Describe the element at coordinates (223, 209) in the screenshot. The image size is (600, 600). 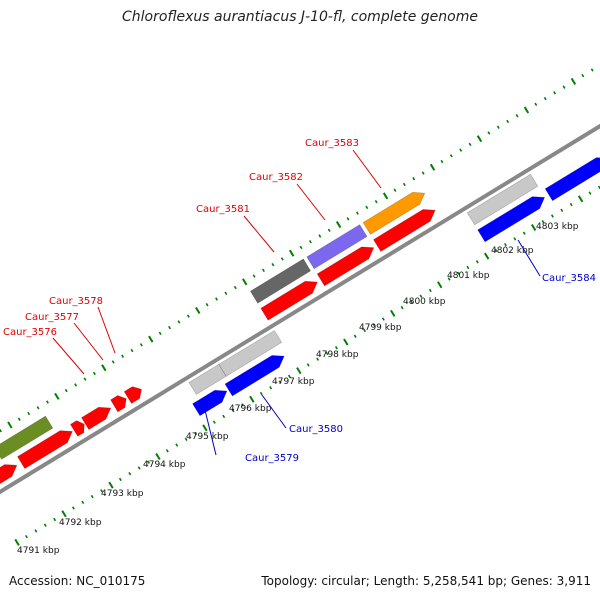
I see `gene-label-caur-3581: Caur_3581` at that location.